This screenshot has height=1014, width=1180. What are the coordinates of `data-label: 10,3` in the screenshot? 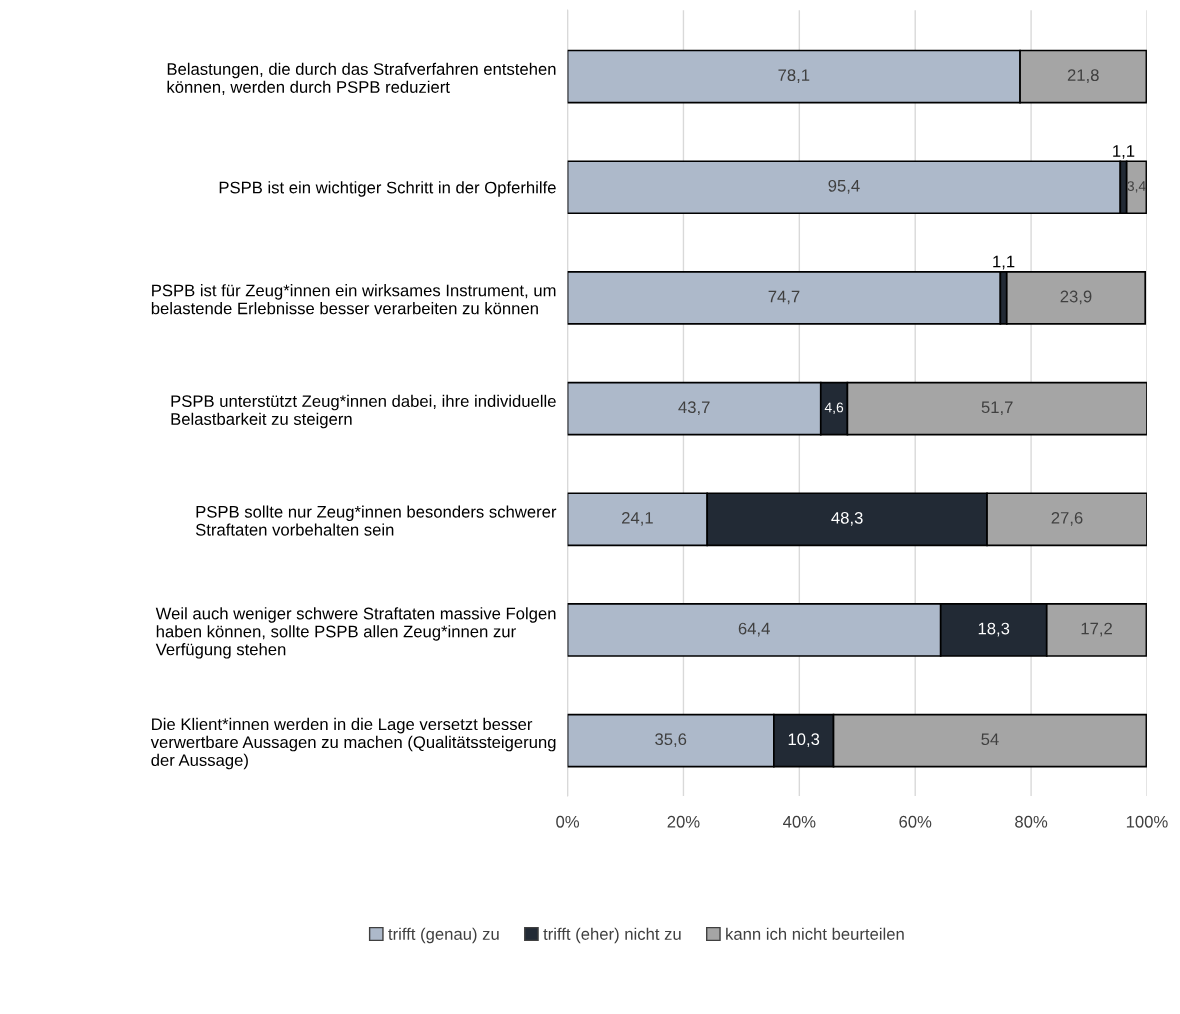 It's located at (804, 740).